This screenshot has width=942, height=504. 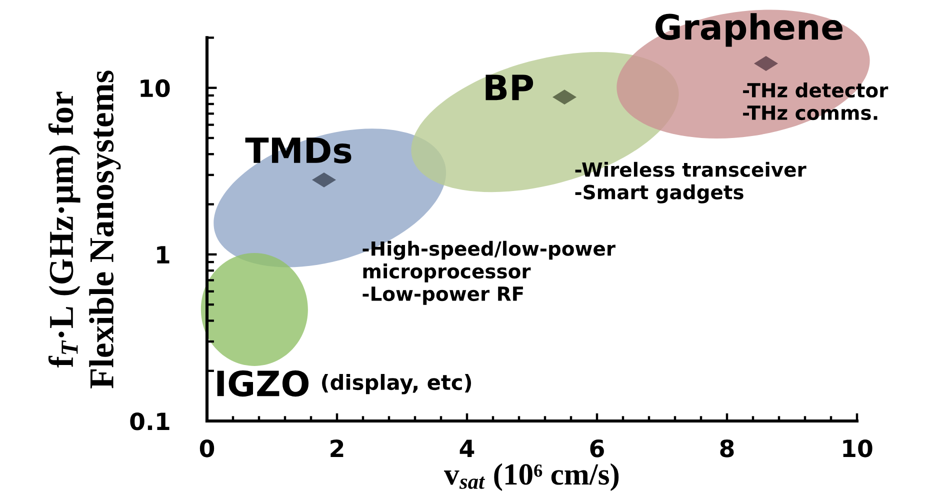 What do you see at coordinates (163, 255) in the screenshot?
I see `y-tick-label: 1` at bounding box center [163, 255].